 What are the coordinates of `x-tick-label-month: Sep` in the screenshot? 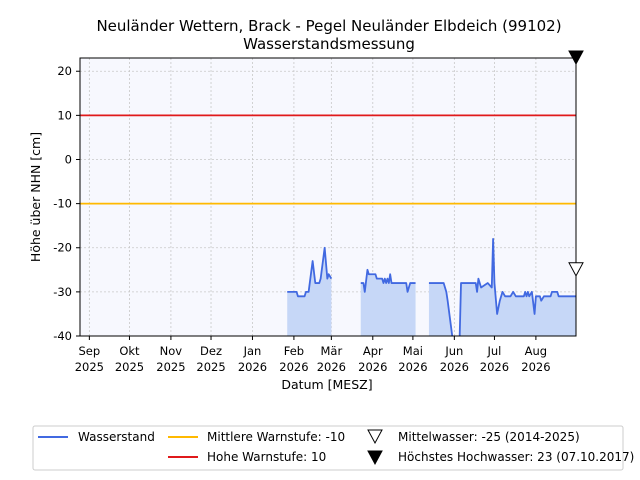 It's located at (90, 351).